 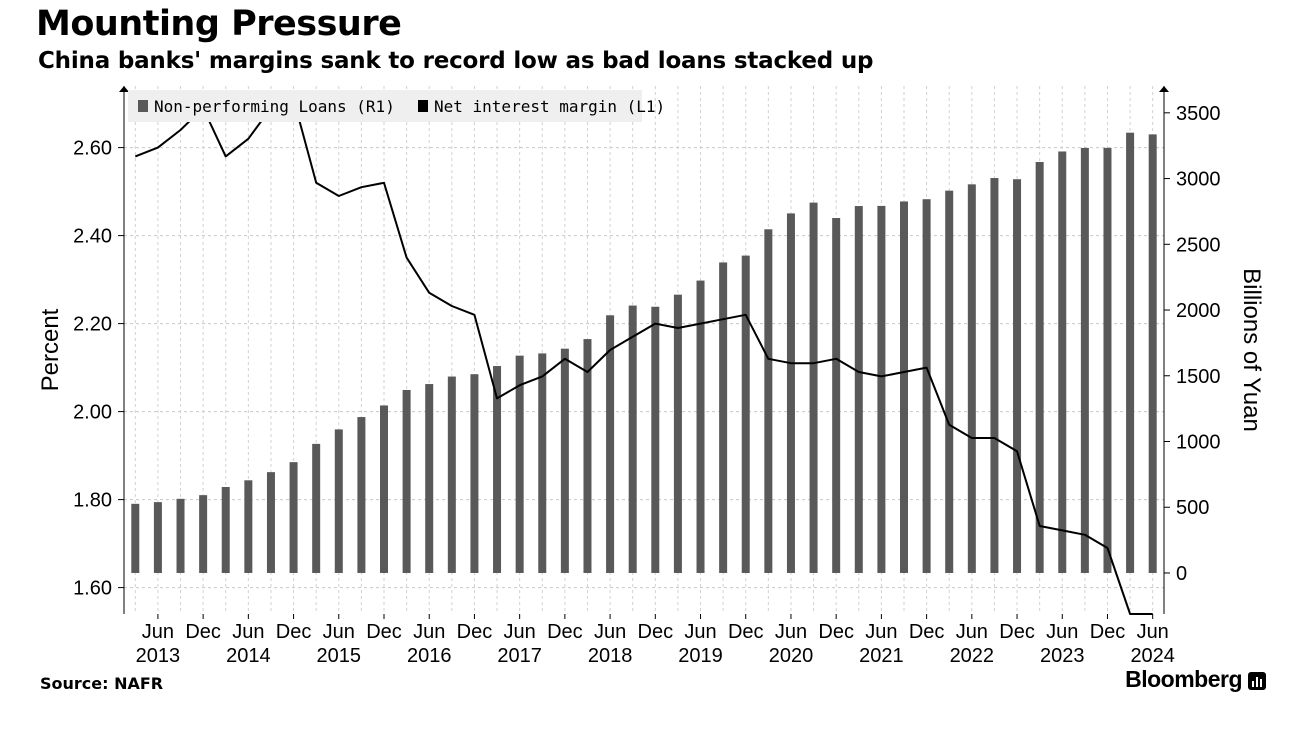 I want to click on legend-label-npl: Non-performing Loans (R1), so click(x=274, y=106).